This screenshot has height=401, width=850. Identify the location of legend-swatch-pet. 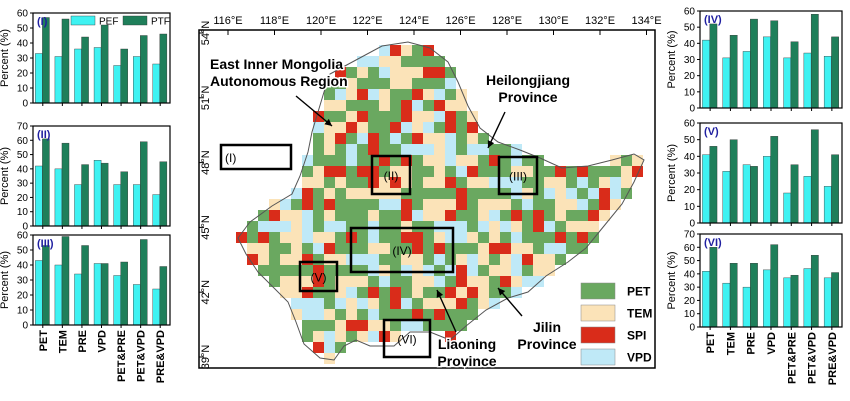
(598, 291).